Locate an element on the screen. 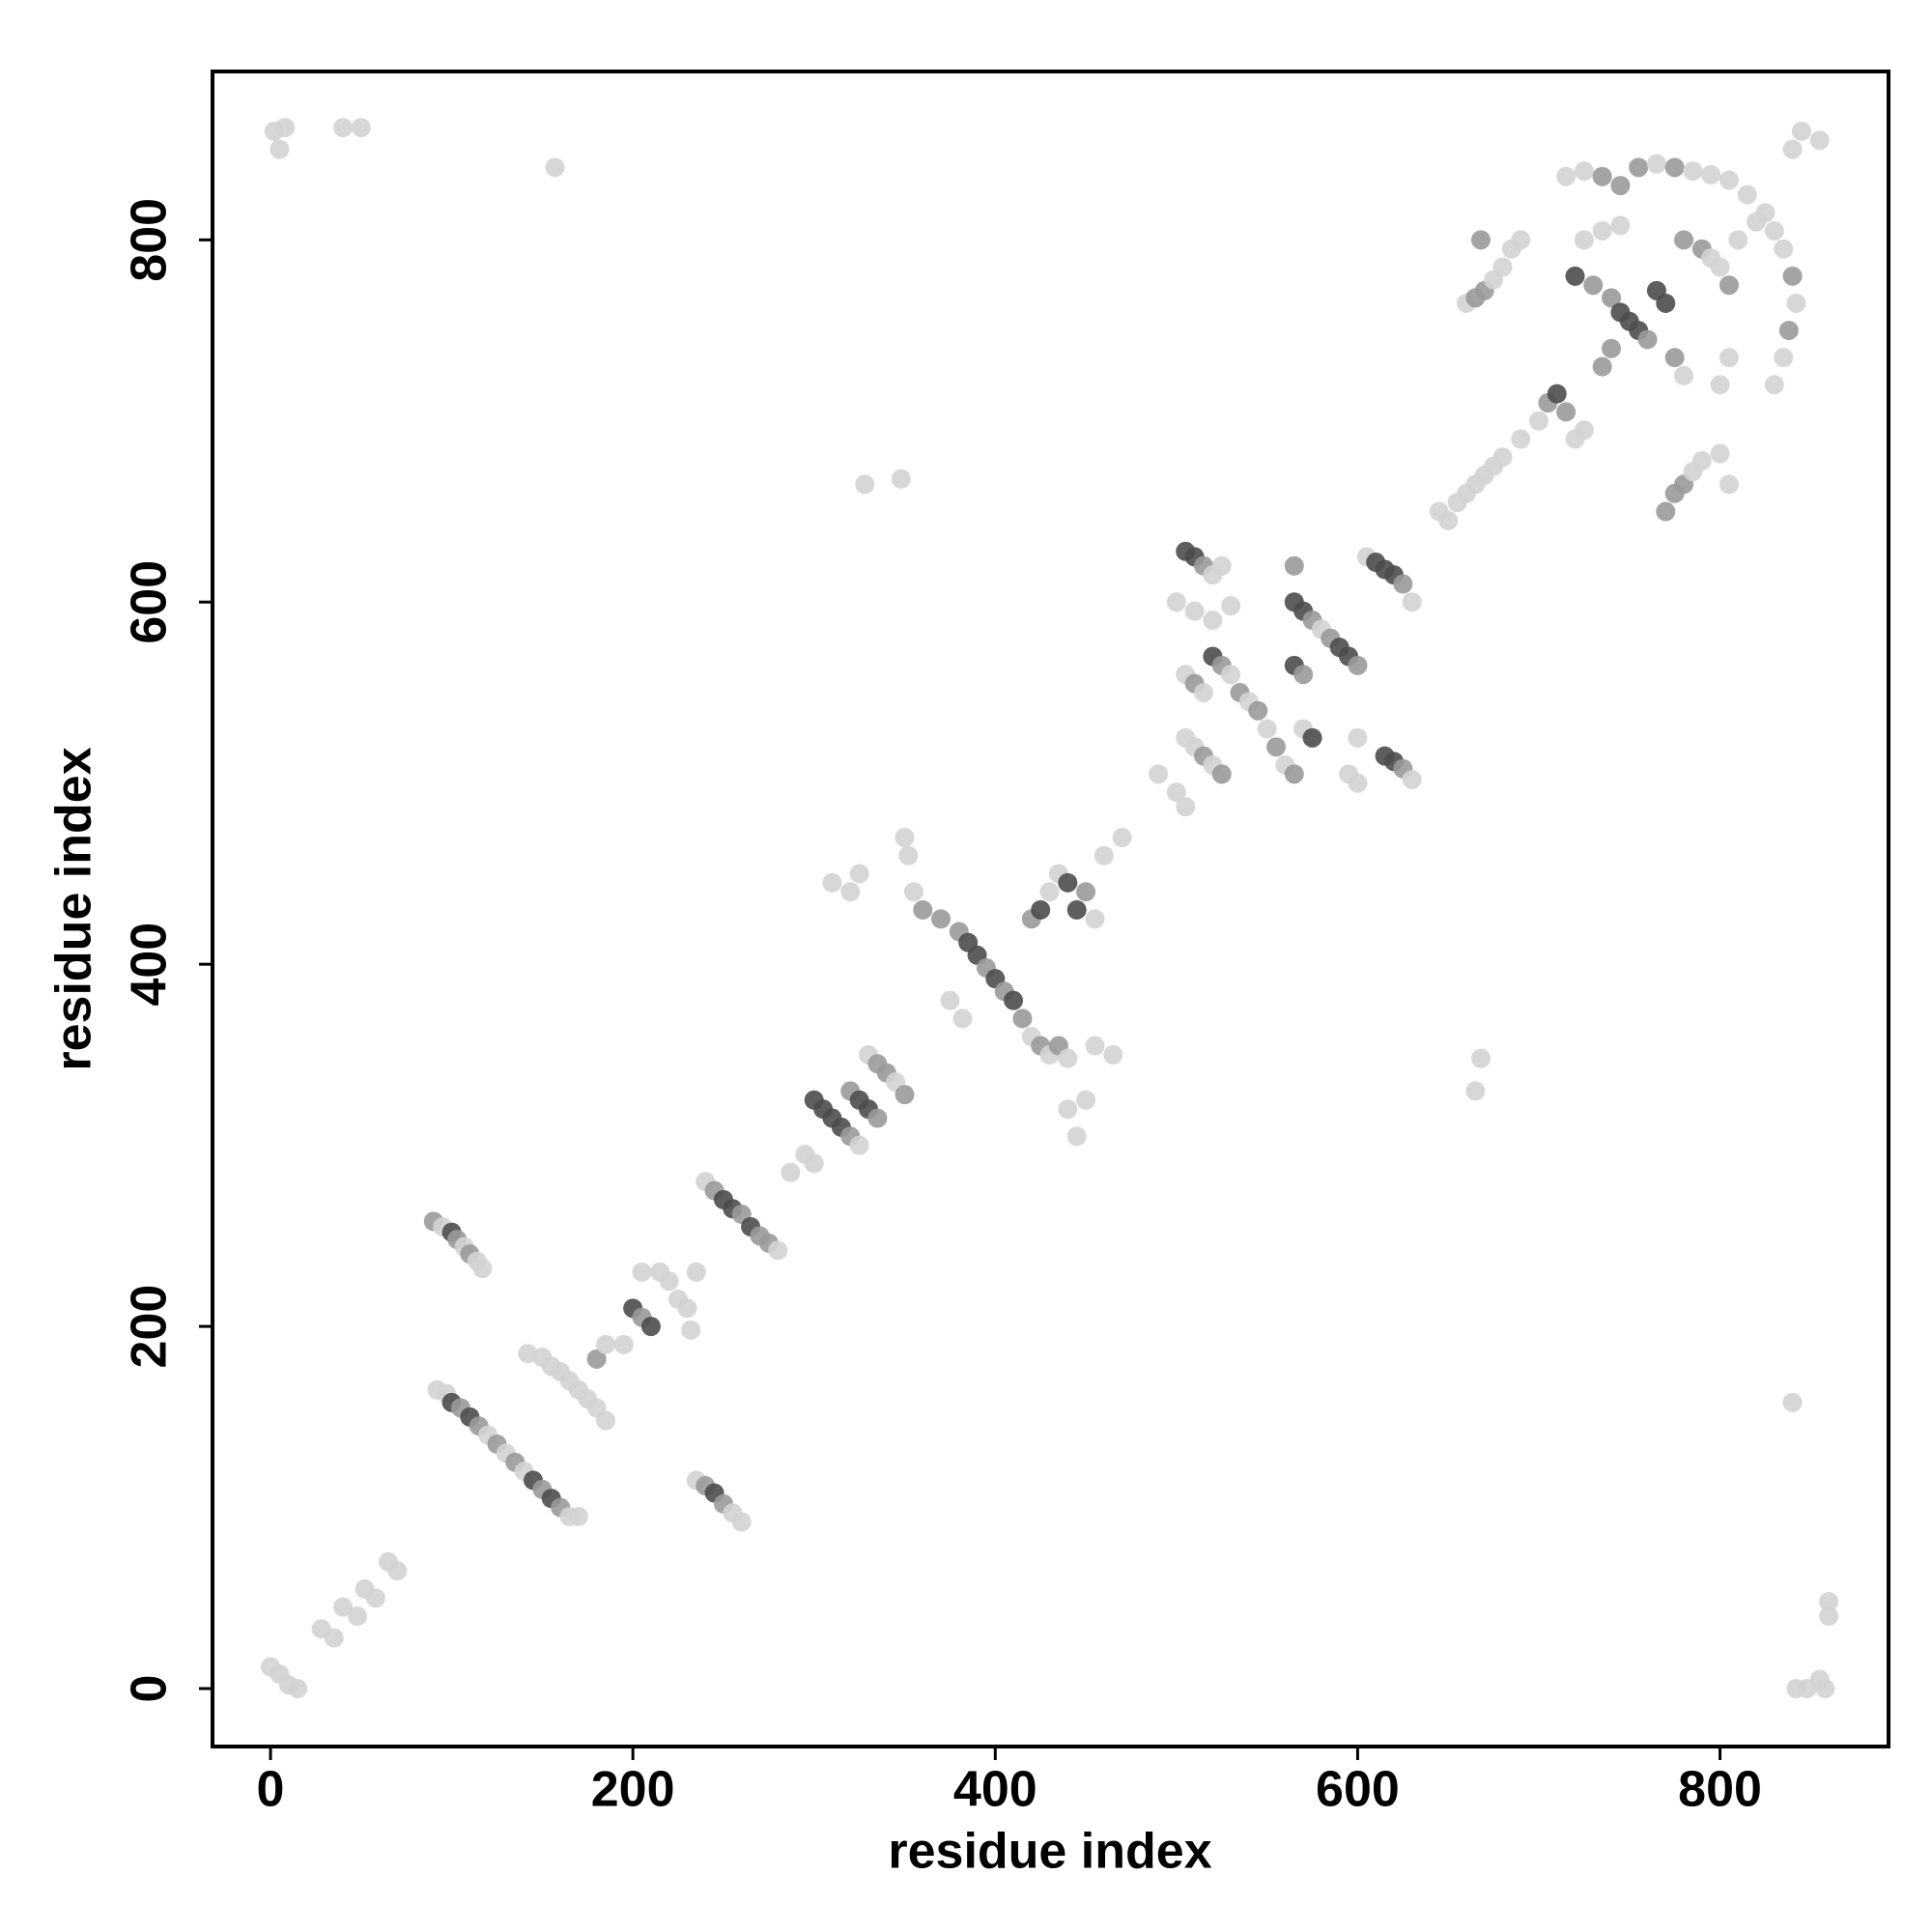 This screenshot has height=1932, width=1932. y-tick-label: 800 is located at coordinates (150, 240).